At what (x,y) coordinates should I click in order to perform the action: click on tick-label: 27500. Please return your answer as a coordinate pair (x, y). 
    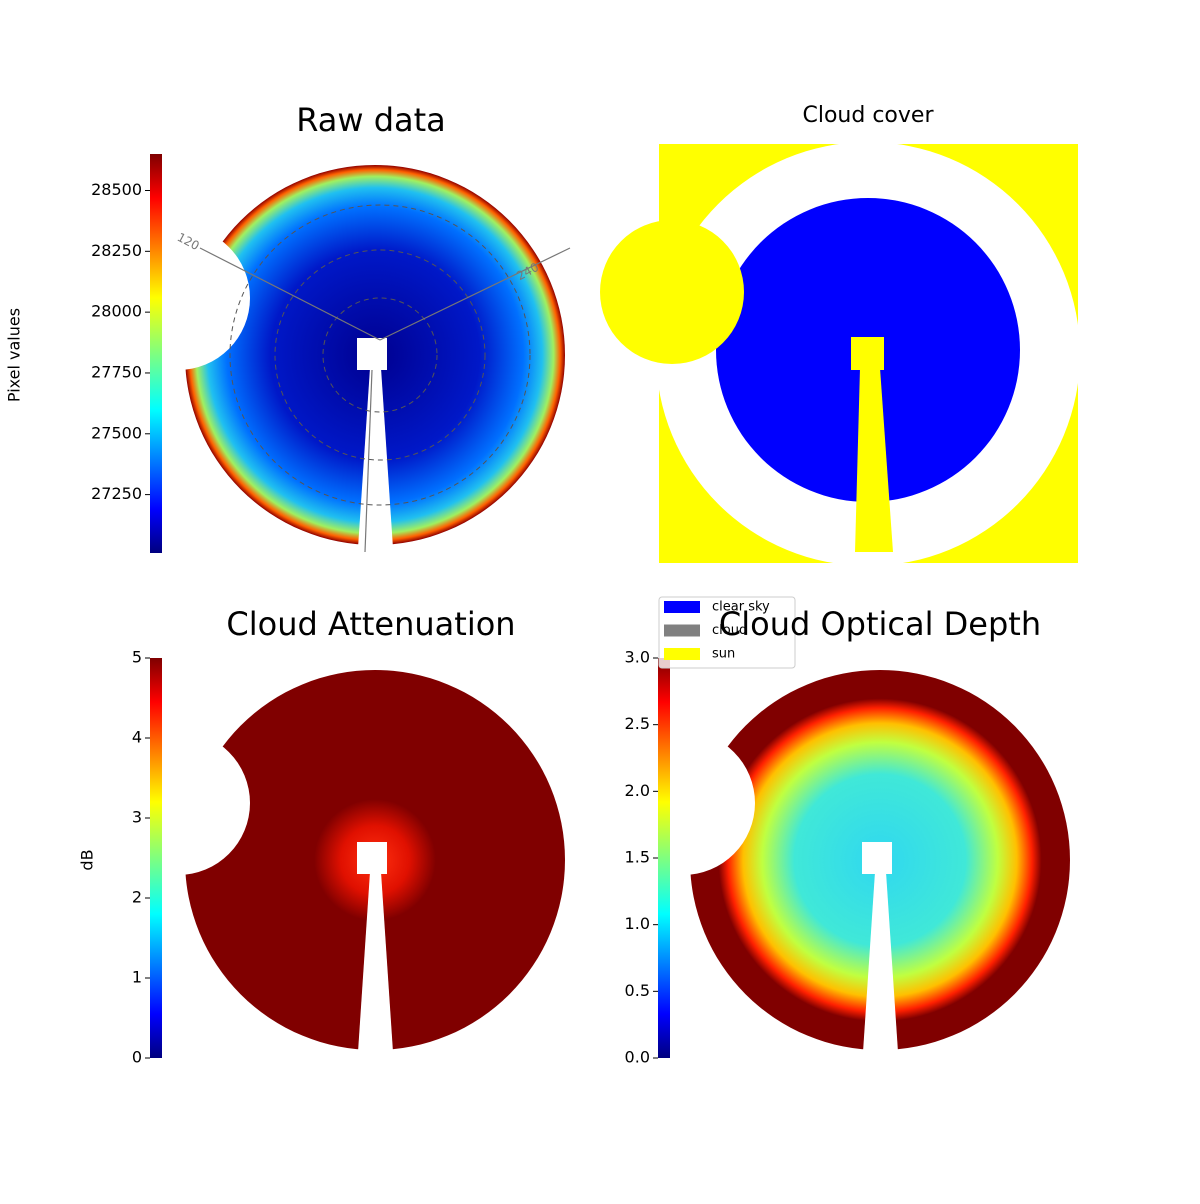
    Looking at the image, I should click on (116, 432).